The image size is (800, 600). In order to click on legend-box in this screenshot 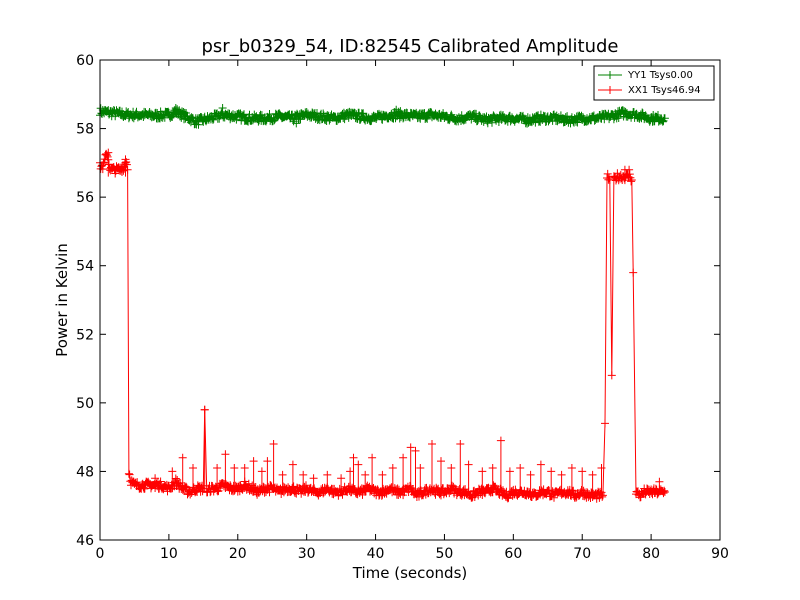, I will do `click(654, 83)`.